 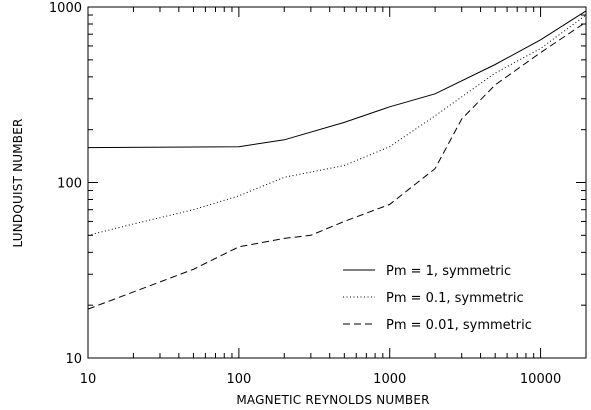 What do you see at coordinates (18, 182) in the screenshot?
I see `y-axis-label: LUNDQUIST NUMBER` at bounding box center [18, 182].